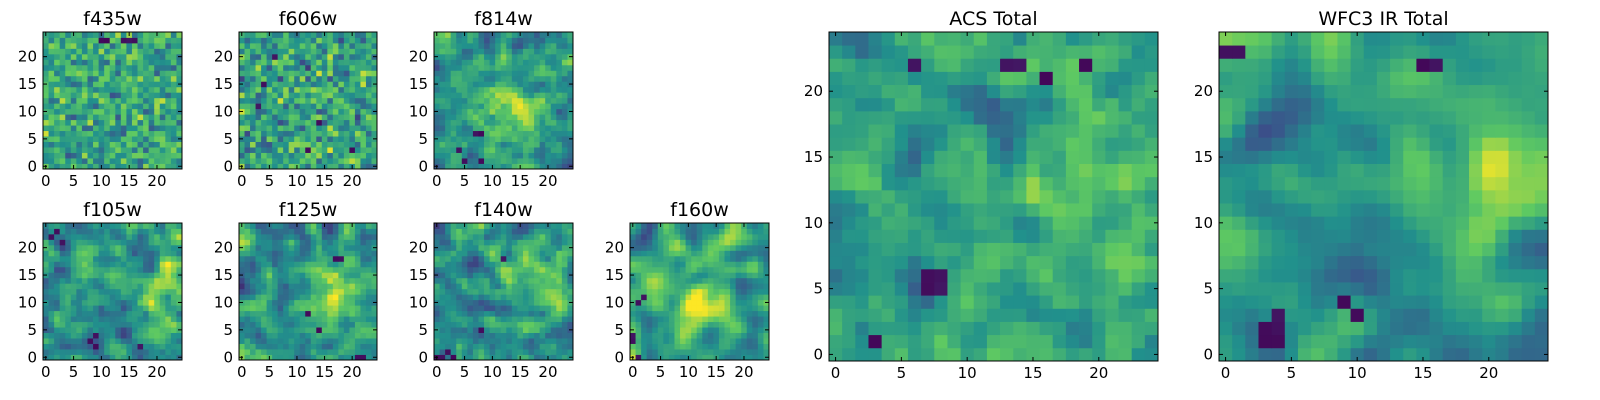  Describe the element at coordinates (614, 302) in the screenshot. I see `y-tick-label: 10` at that location.